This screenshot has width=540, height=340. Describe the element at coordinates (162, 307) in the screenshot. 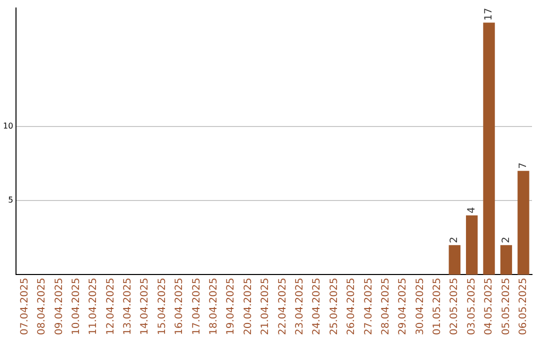

I see `x-tick-label: 15.04.2025` at that location.